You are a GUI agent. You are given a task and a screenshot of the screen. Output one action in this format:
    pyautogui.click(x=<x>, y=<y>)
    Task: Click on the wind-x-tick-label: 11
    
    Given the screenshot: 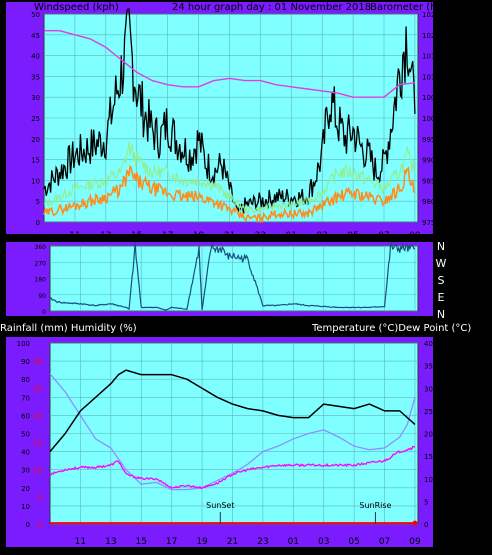 What is the action you would take?
    pyautogui.click(x=74, y=236)
    